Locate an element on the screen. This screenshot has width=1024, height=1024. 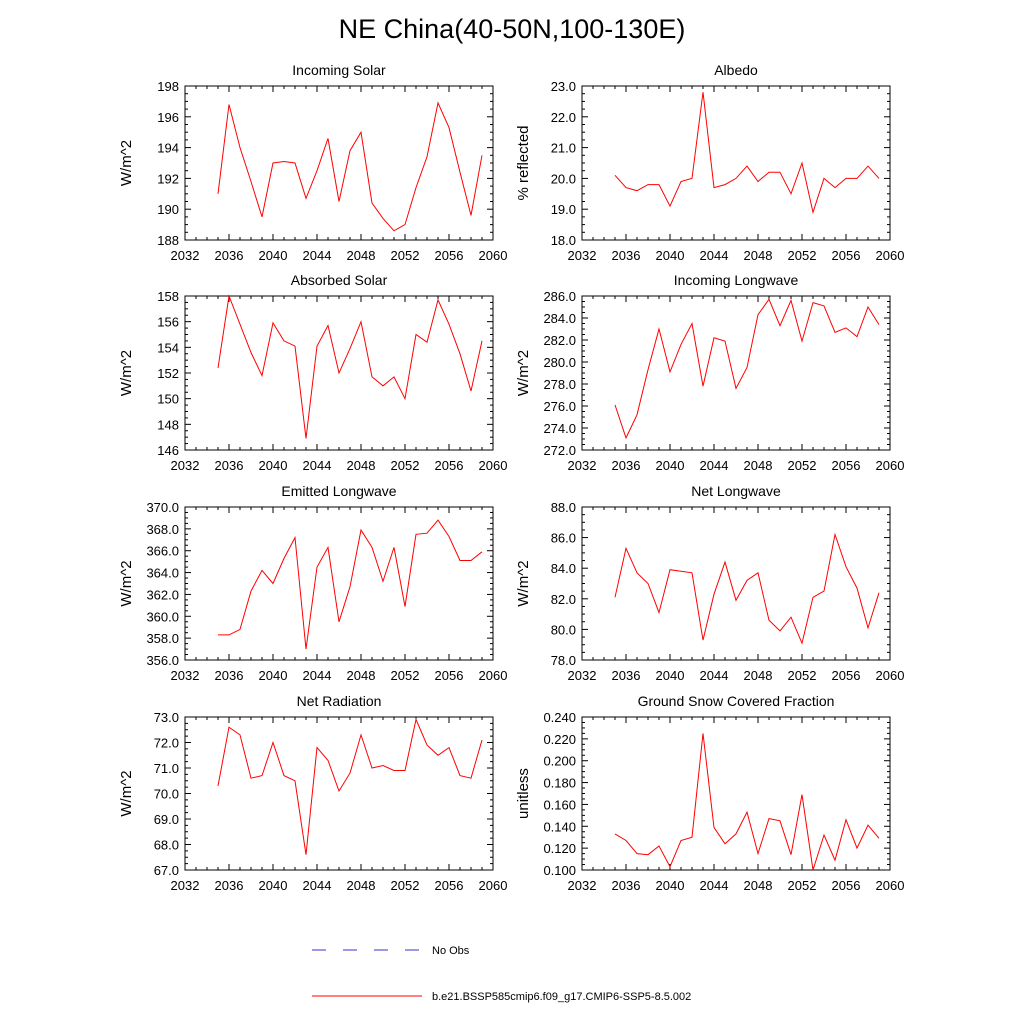
y-tick-label: 368.0 is located at coordinates (162, 529).